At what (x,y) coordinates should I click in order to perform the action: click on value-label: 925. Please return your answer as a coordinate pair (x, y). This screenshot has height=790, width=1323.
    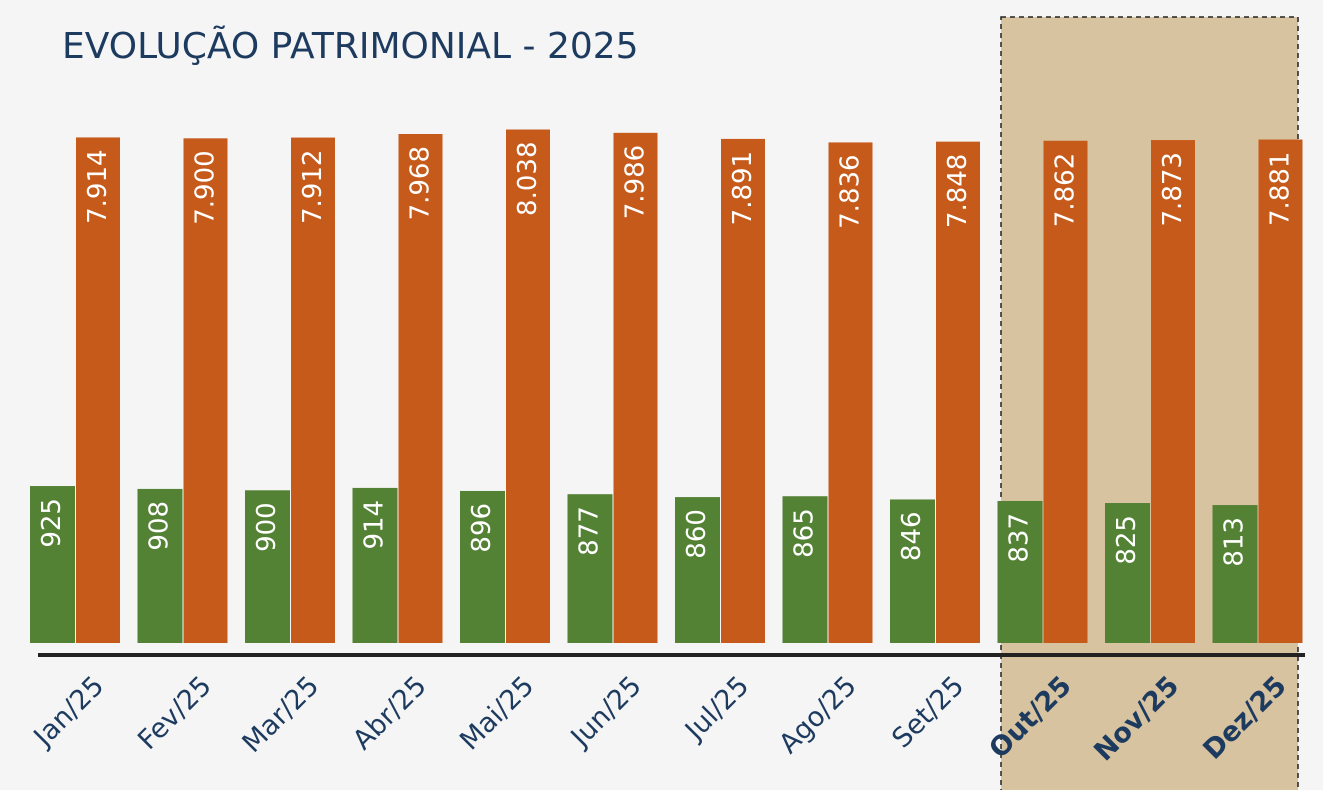
    Looking at the image, I should click on (52, 523).